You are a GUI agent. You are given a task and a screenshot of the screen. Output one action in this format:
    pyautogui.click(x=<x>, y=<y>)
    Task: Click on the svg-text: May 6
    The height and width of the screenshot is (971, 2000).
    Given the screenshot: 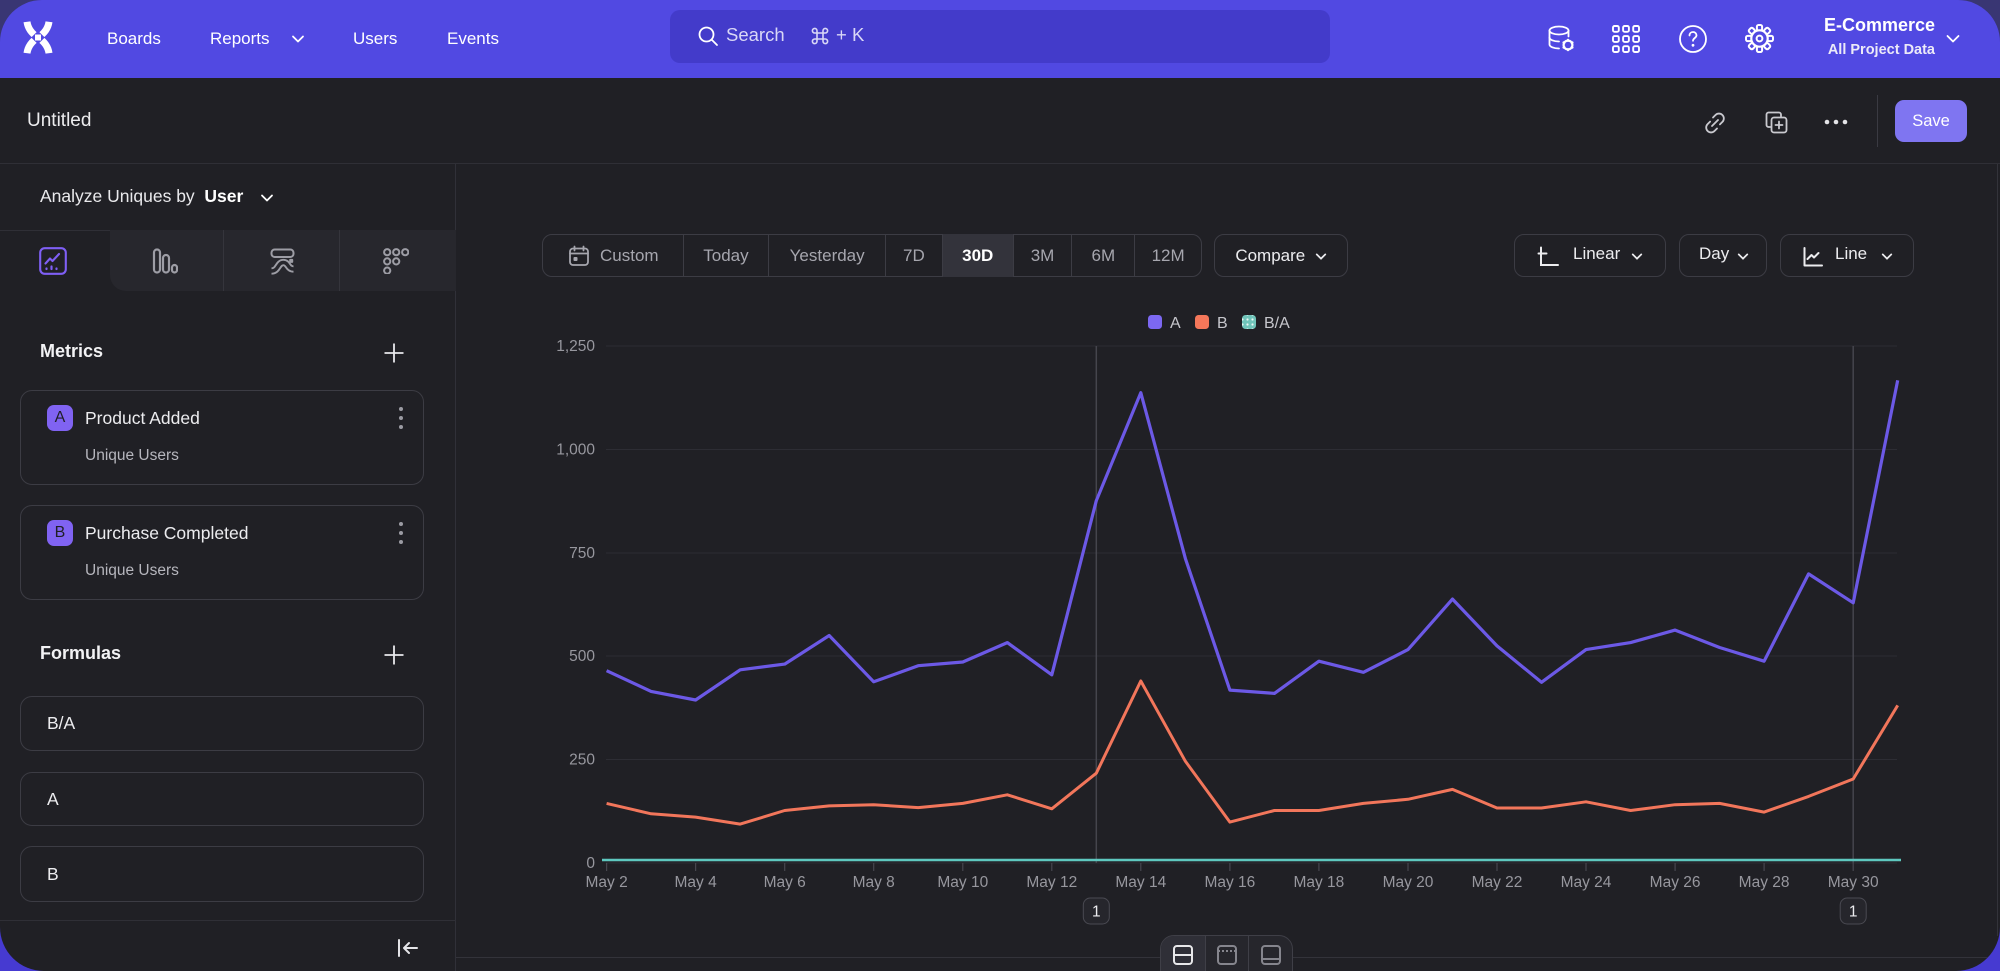 What is the action you would take?
    pyautogui.click(x=785, y=882)
    